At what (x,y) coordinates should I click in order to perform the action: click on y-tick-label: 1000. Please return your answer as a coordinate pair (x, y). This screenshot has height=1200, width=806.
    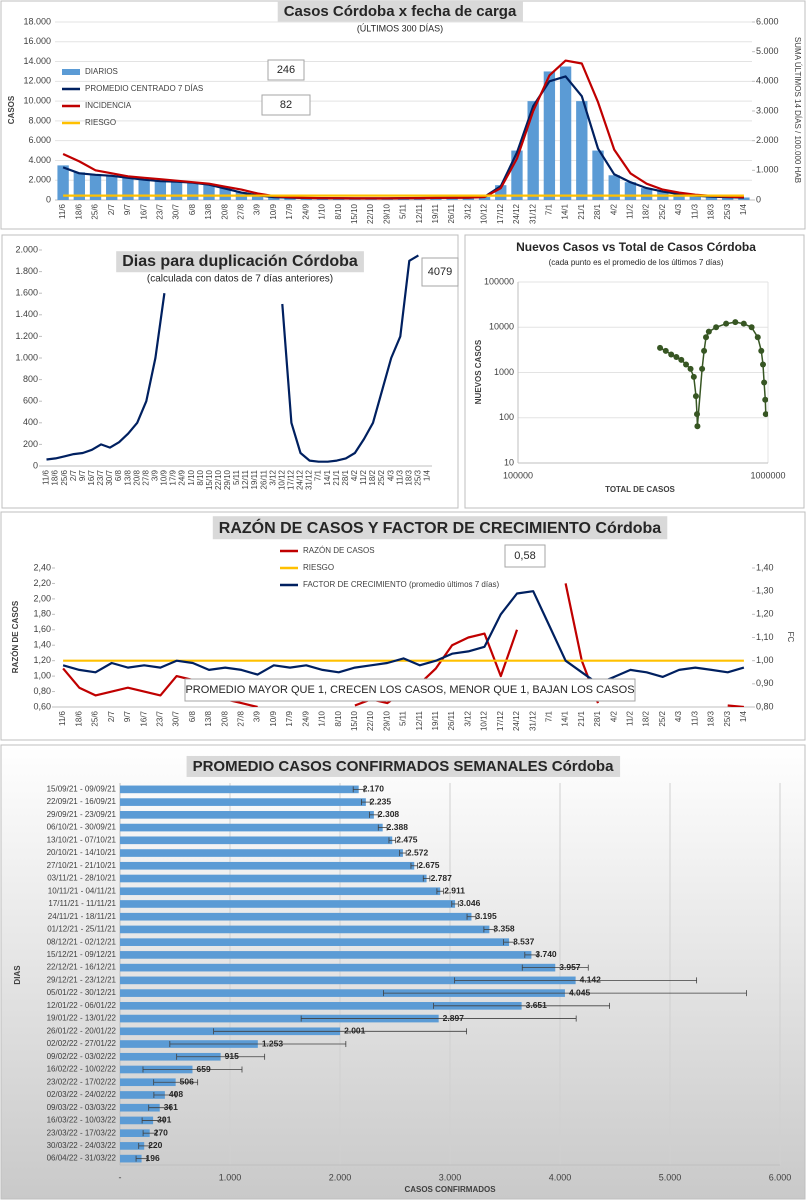
    Looking at the image, I should click on (504, 372).